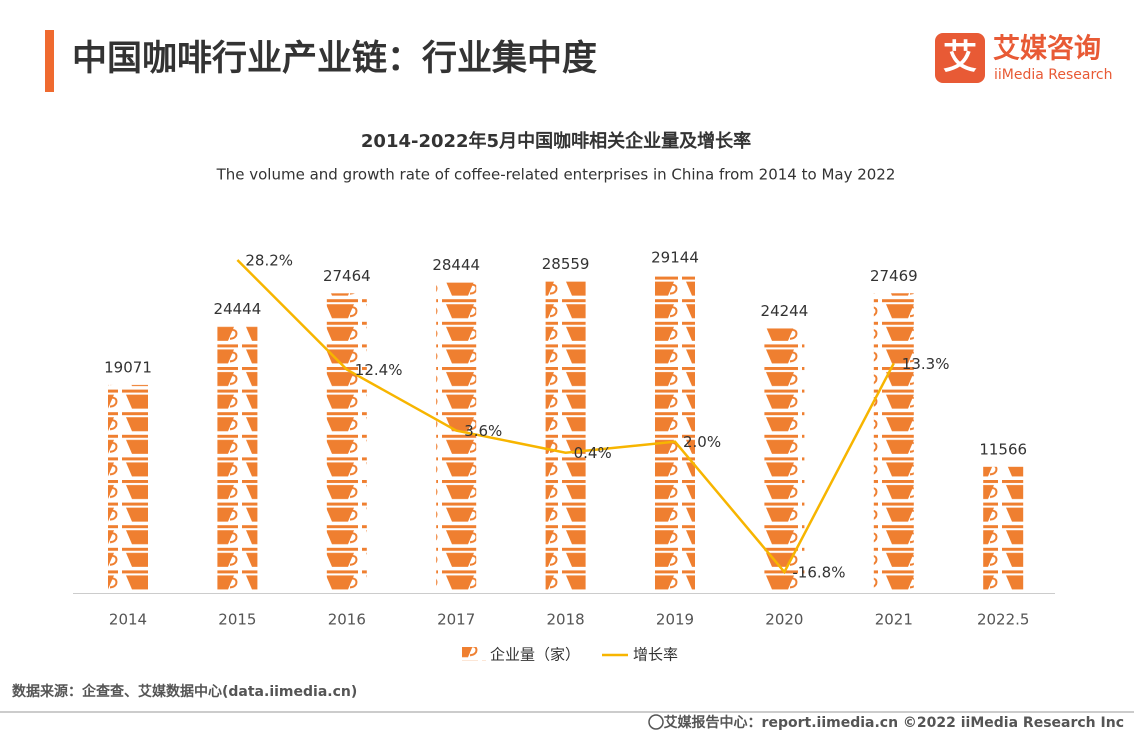 The image size is (1134, 737). I want to click on growth-label: 12.4%, so click(379, 370).